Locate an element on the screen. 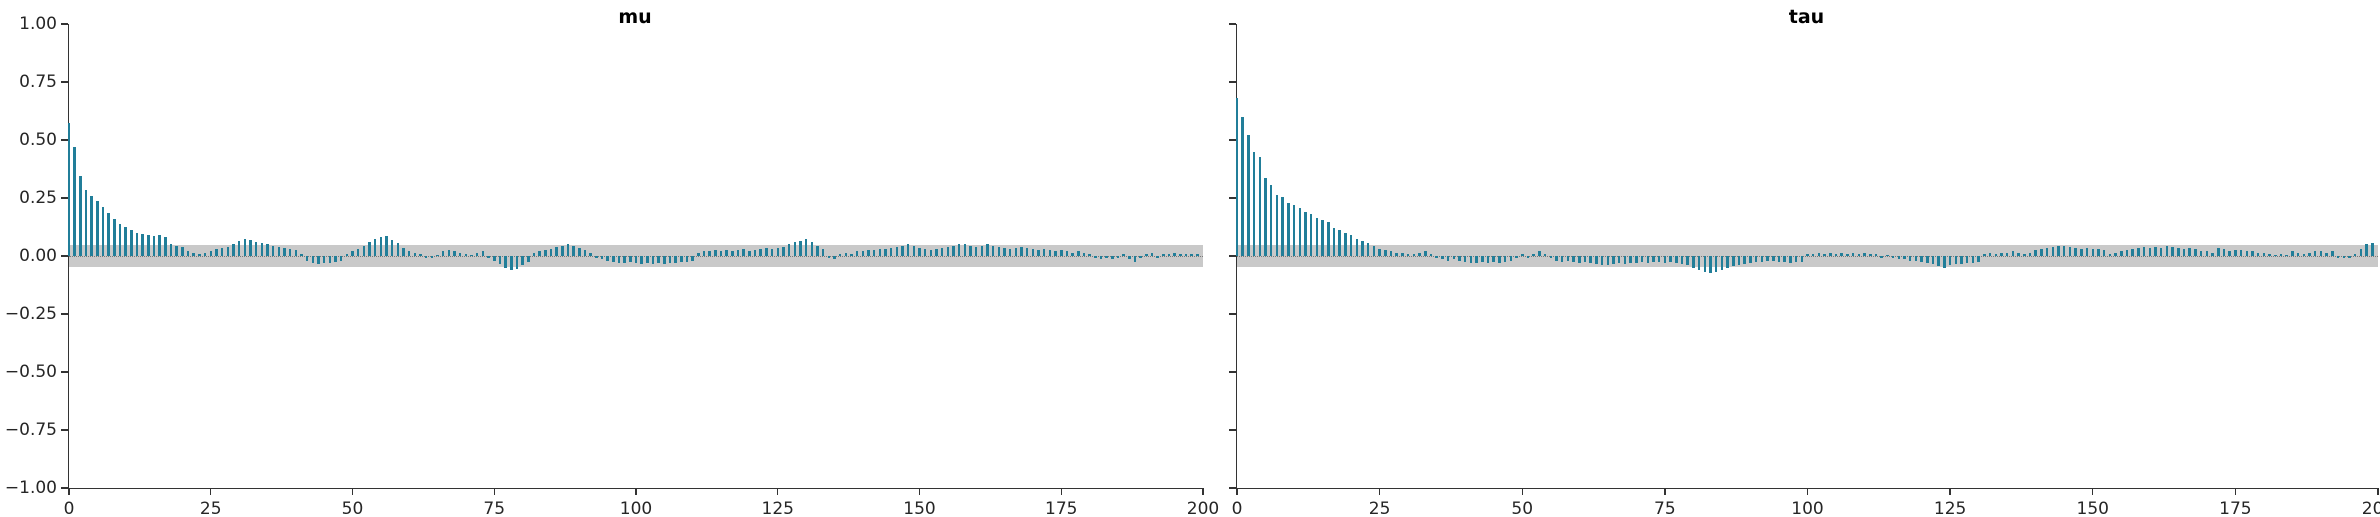  x-tick-label: 50 is located at coordinates (352, 508).